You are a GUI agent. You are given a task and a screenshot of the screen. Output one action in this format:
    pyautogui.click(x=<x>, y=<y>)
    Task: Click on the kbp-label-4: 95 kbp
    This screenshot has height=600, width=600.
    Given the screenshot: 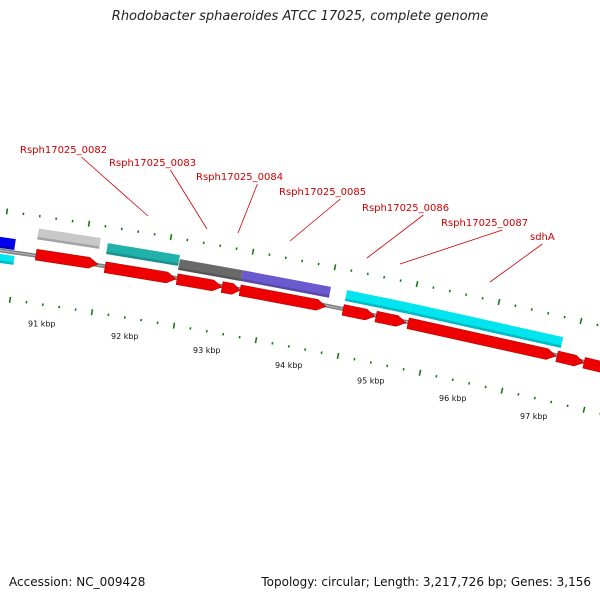 What is the action you would take?
    pyautogui.click(x=371, y=381)
    